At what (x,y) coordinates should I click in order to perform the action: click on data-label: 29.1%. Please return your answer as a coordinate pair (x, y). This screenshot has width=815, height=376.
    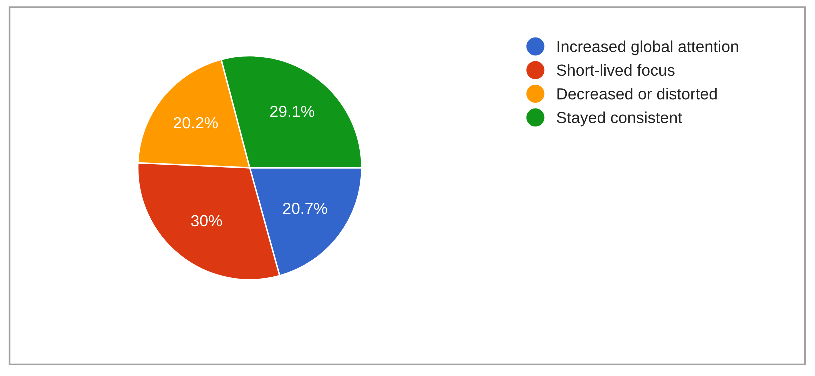
    Looking at the image, I should click on (292, 112).